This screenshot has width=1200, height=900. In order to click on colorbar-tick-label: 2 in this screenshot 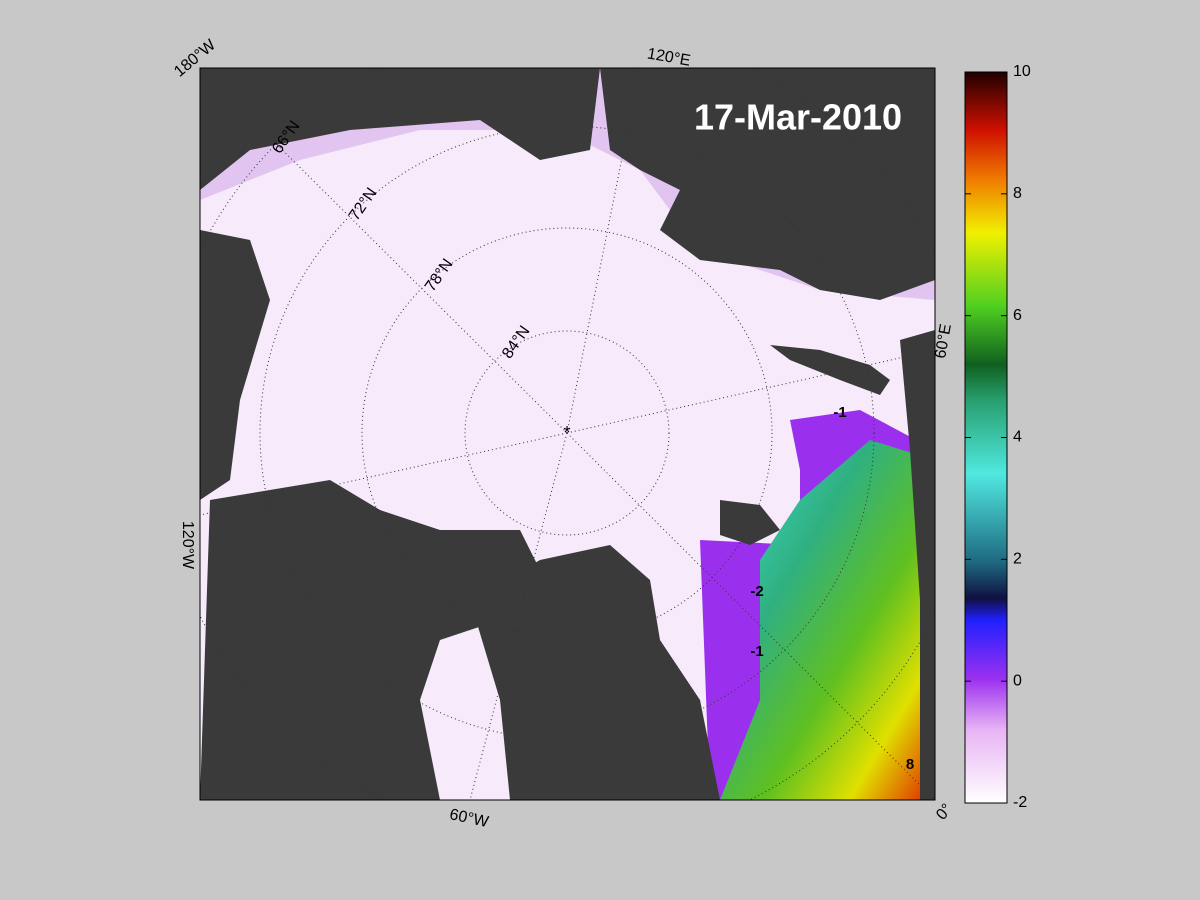, I will do `click(1017, 559)`.